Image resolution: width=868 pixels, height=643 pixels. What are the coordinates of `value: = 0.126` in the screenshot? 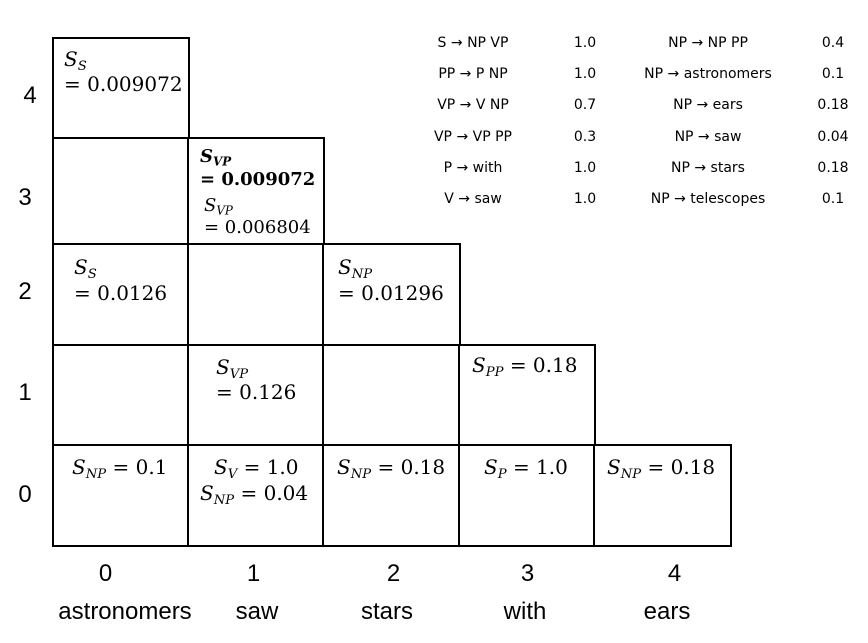 It's located at (256, 392).